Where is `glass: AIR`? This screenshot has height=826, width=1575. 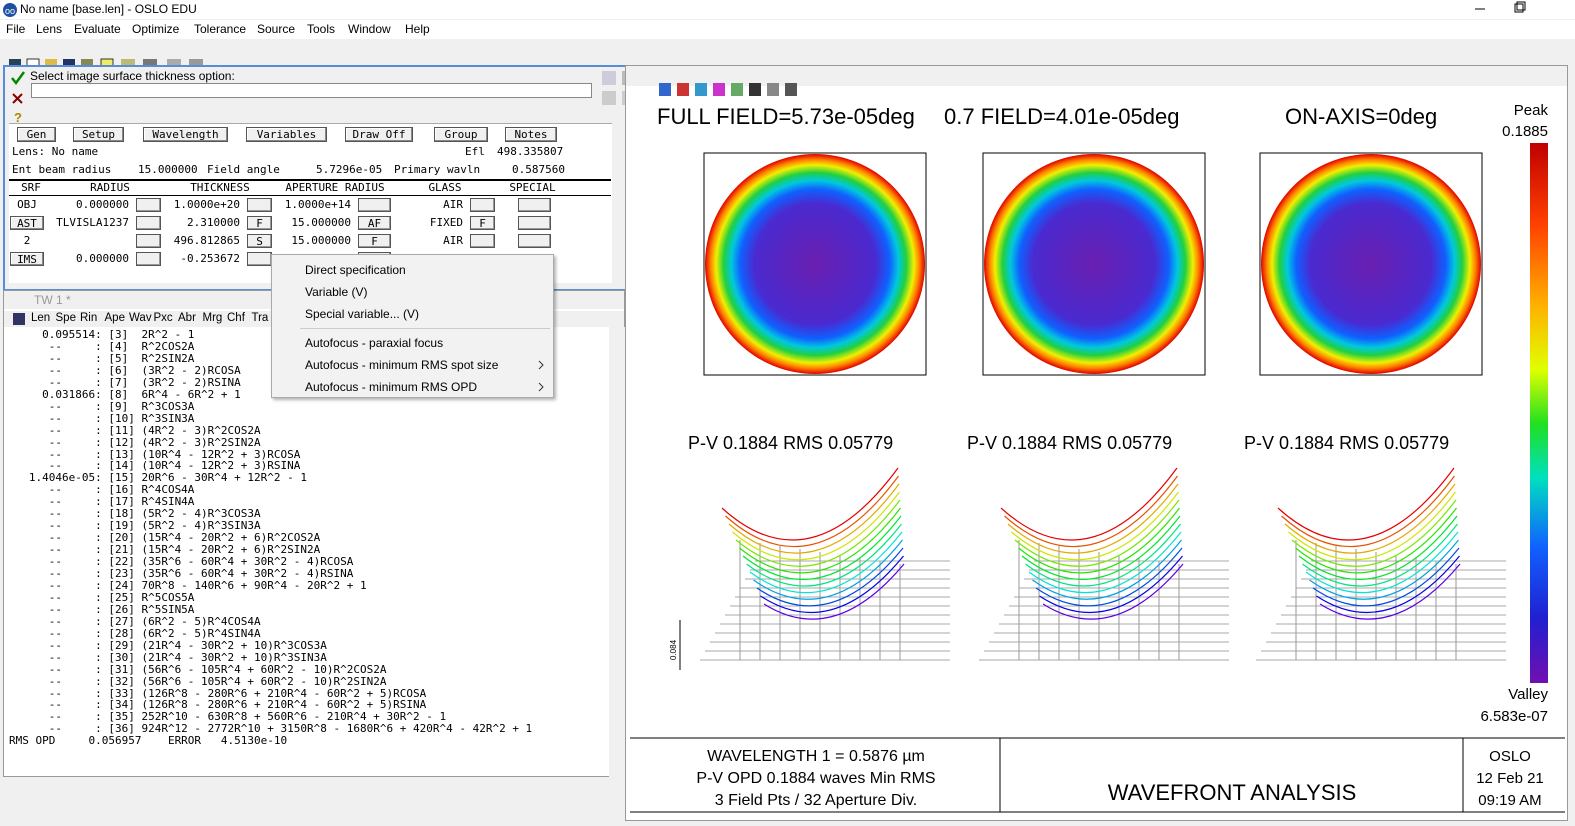 glass: AIR is located at coordinates (453, 240).